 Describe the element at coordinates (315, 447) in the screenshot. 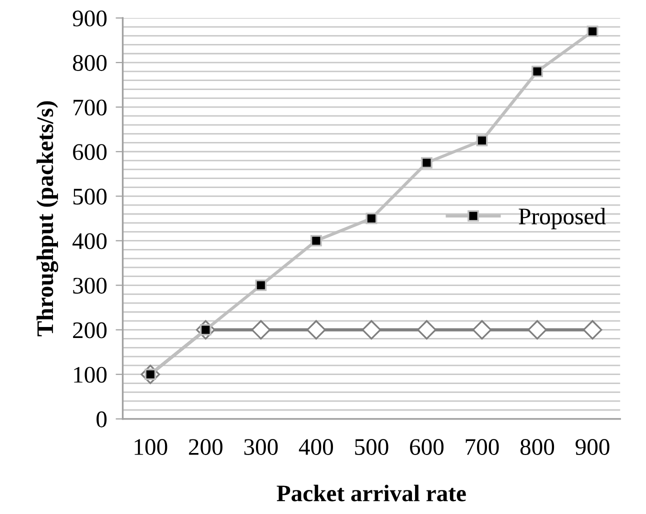

I see `x-tick-label: 400` at that location.